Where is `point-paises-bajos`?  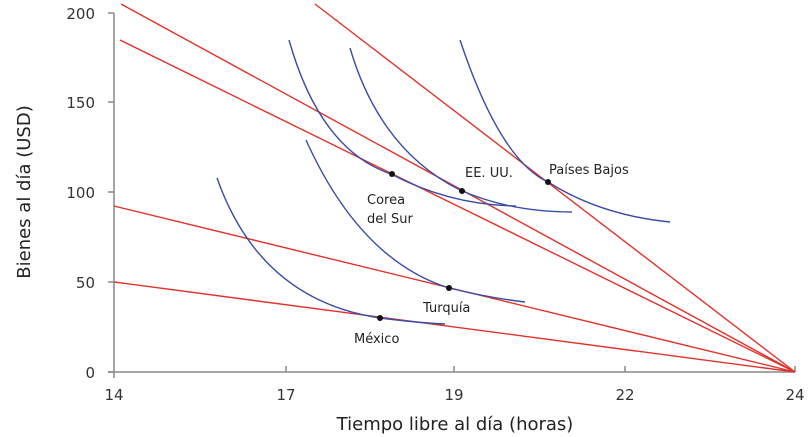
point-paises-bajos is located at coordinates (548, 182).